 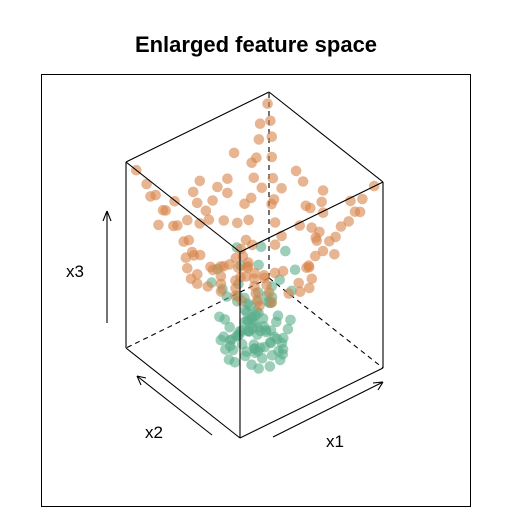 I want to click on axis-arrow-x1, so click(x=328, y=409).